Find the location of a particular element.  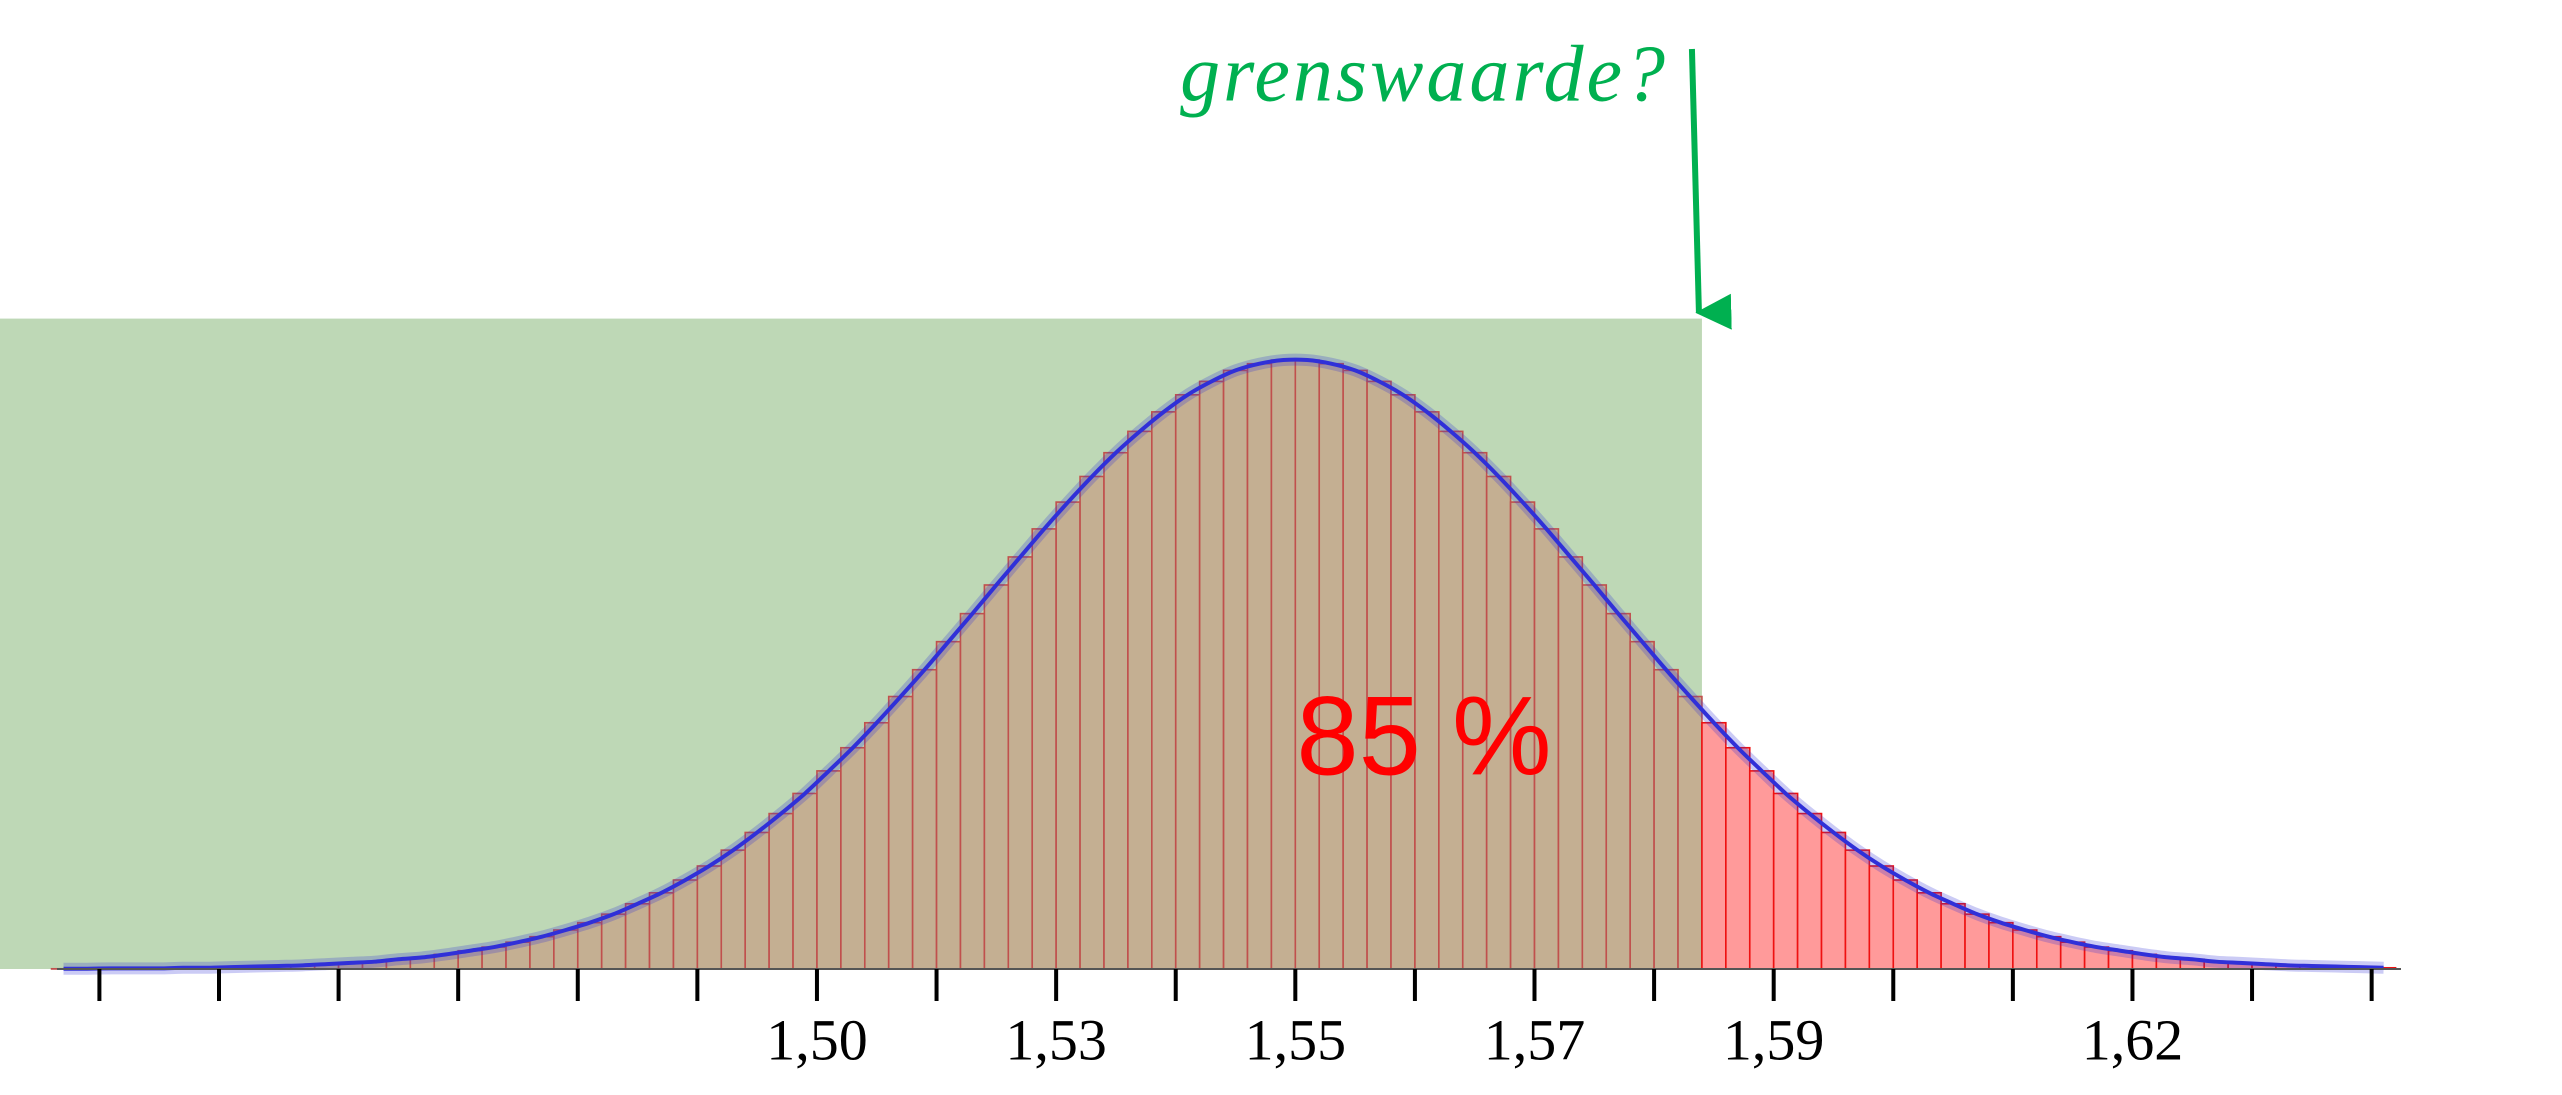

threshold-arrow is located at coordinates (1710, 189).